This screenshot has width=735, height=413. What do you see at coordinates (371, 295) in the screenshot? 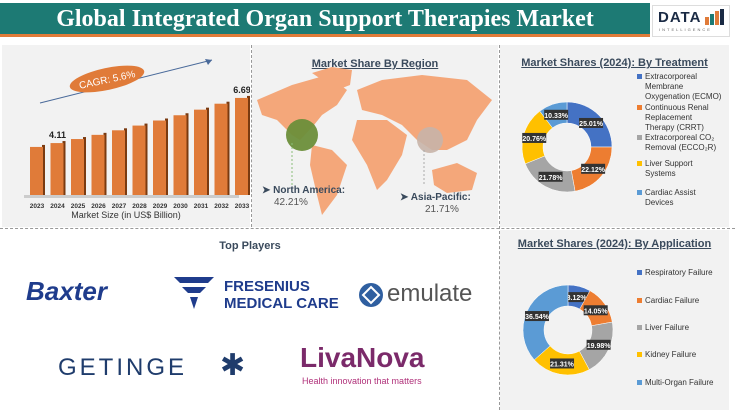
I see `emulate-logo-icon` at bounding box center [371, 295].